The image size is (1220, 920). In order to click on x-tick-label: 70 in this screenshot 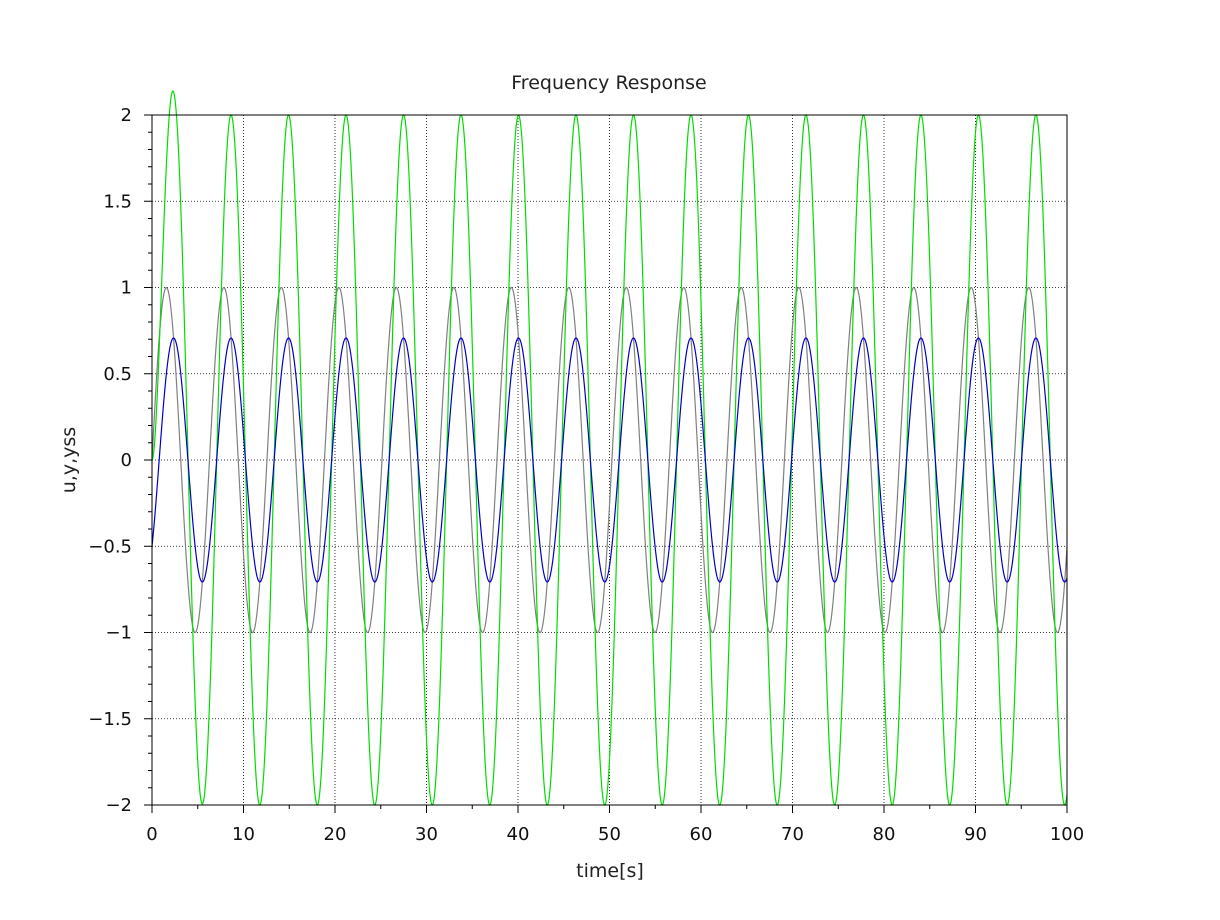, I will do `click(792, 834)`.